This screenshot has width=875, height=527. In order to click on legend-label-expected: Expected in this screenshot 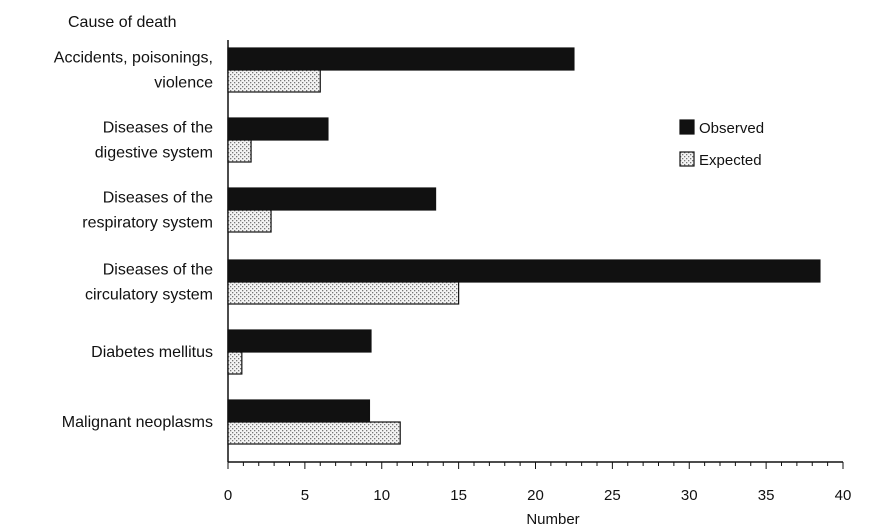, I will do `click(730, 160)`.